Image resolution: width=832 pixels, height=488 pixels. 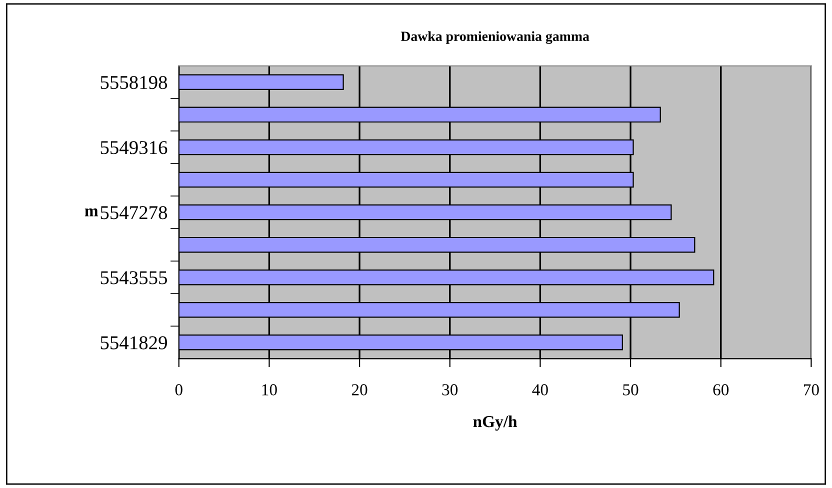 What do you see at coordinates (630, 390) in the screenshot?
I see `x-tick-label: 50` at bounding box center [630, 390].